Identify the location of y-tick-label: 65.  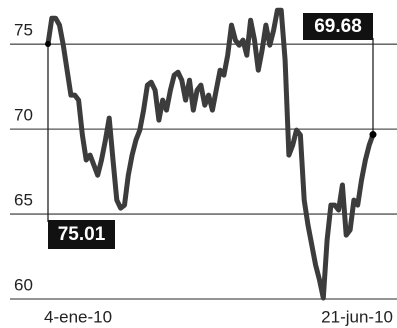
(23, 200).